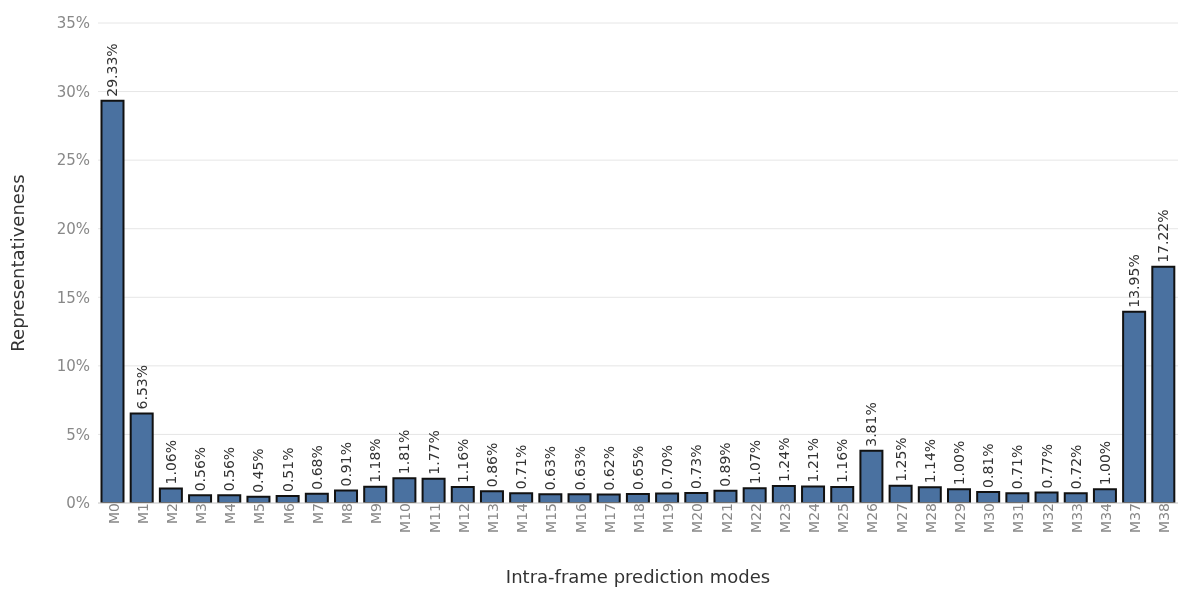 The image size is (1198, 596). Describe the element at coordinates (1047, 518) in the screenshot. I see `x-tick-label: M32` at that location.